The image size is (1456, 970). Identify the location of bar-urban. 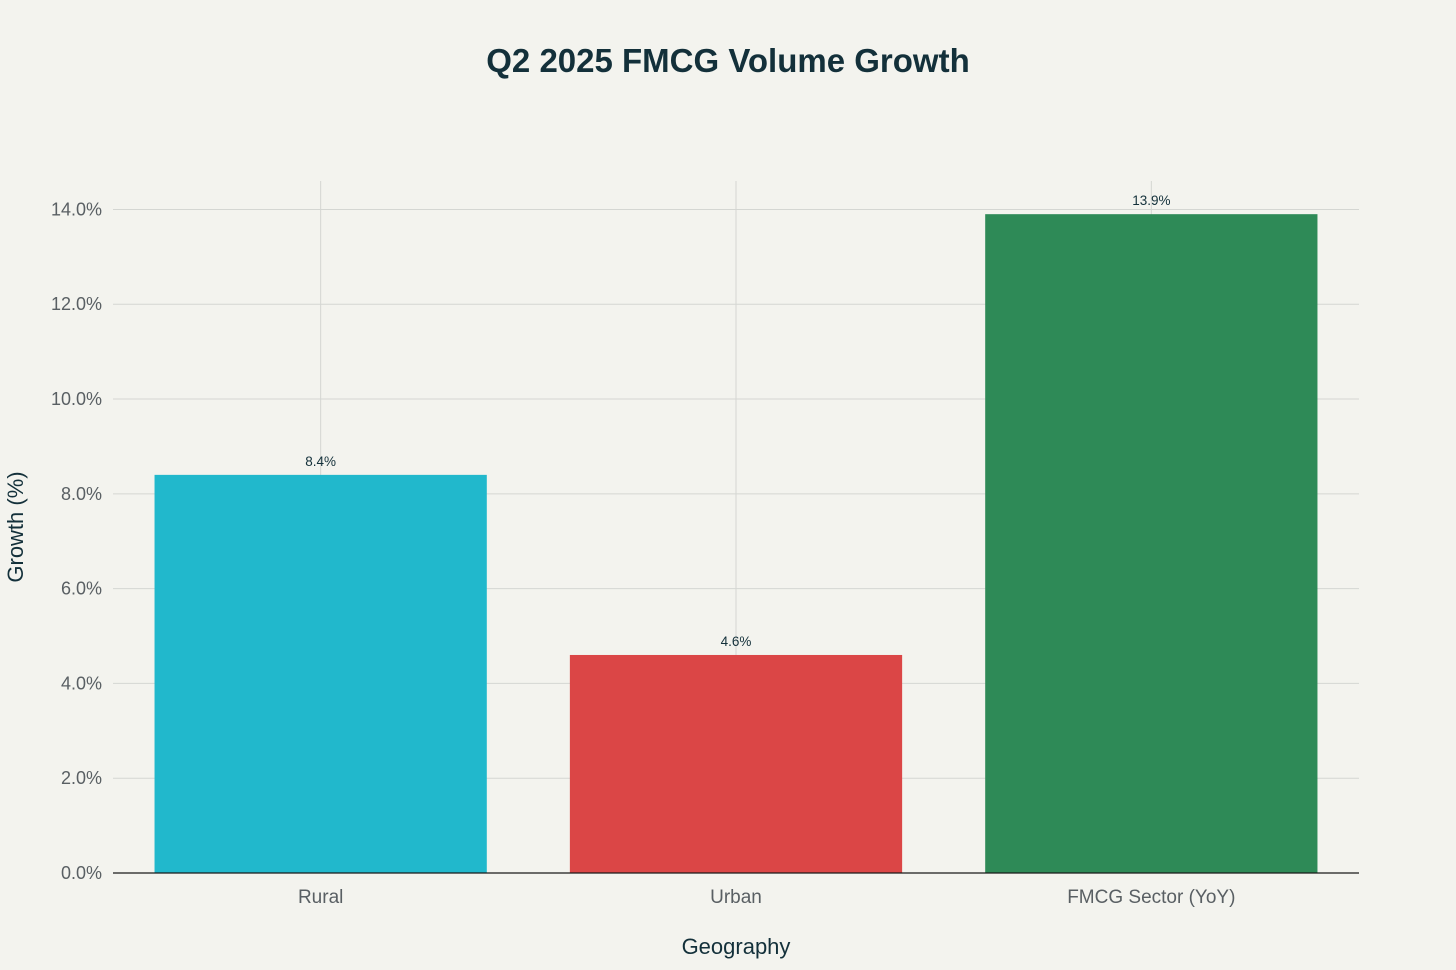
(736, 763).